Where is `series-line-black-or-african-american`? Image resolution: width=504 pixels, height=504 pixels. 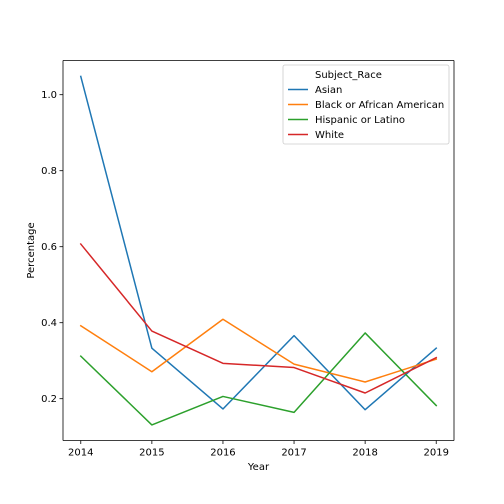 series-line-black-or-african-american is located at coordinates (258, 350).